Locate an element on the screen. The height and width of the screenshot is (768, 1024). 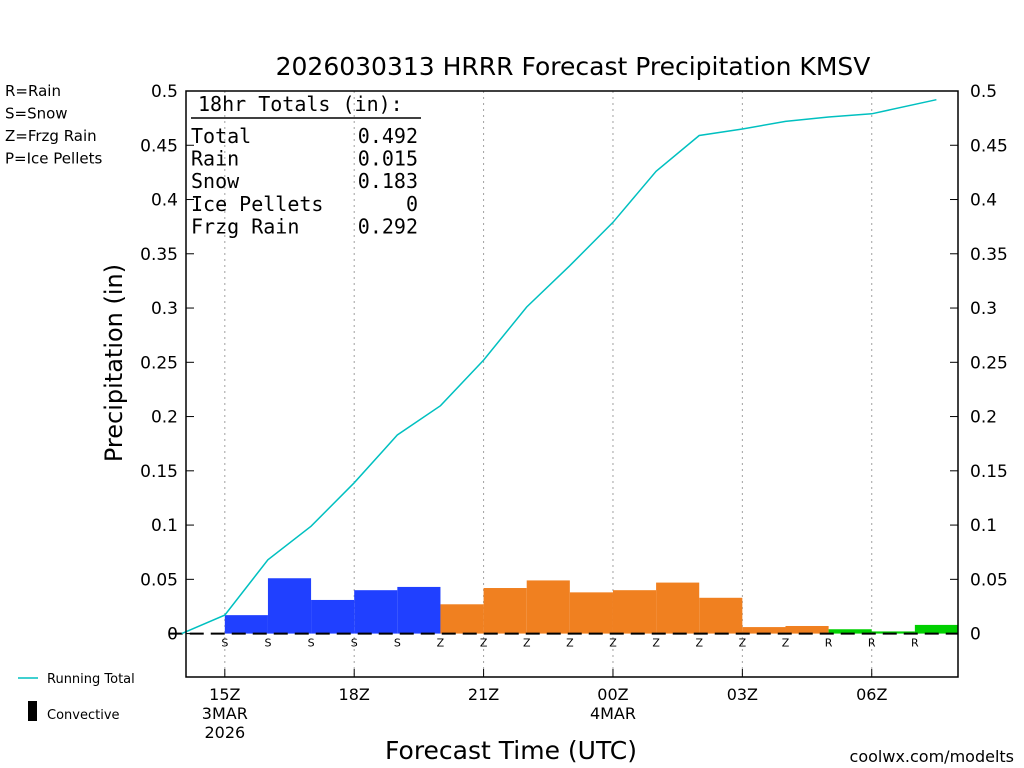
y-tick-label-right: 0.45 is located at coordinates (989, 146).